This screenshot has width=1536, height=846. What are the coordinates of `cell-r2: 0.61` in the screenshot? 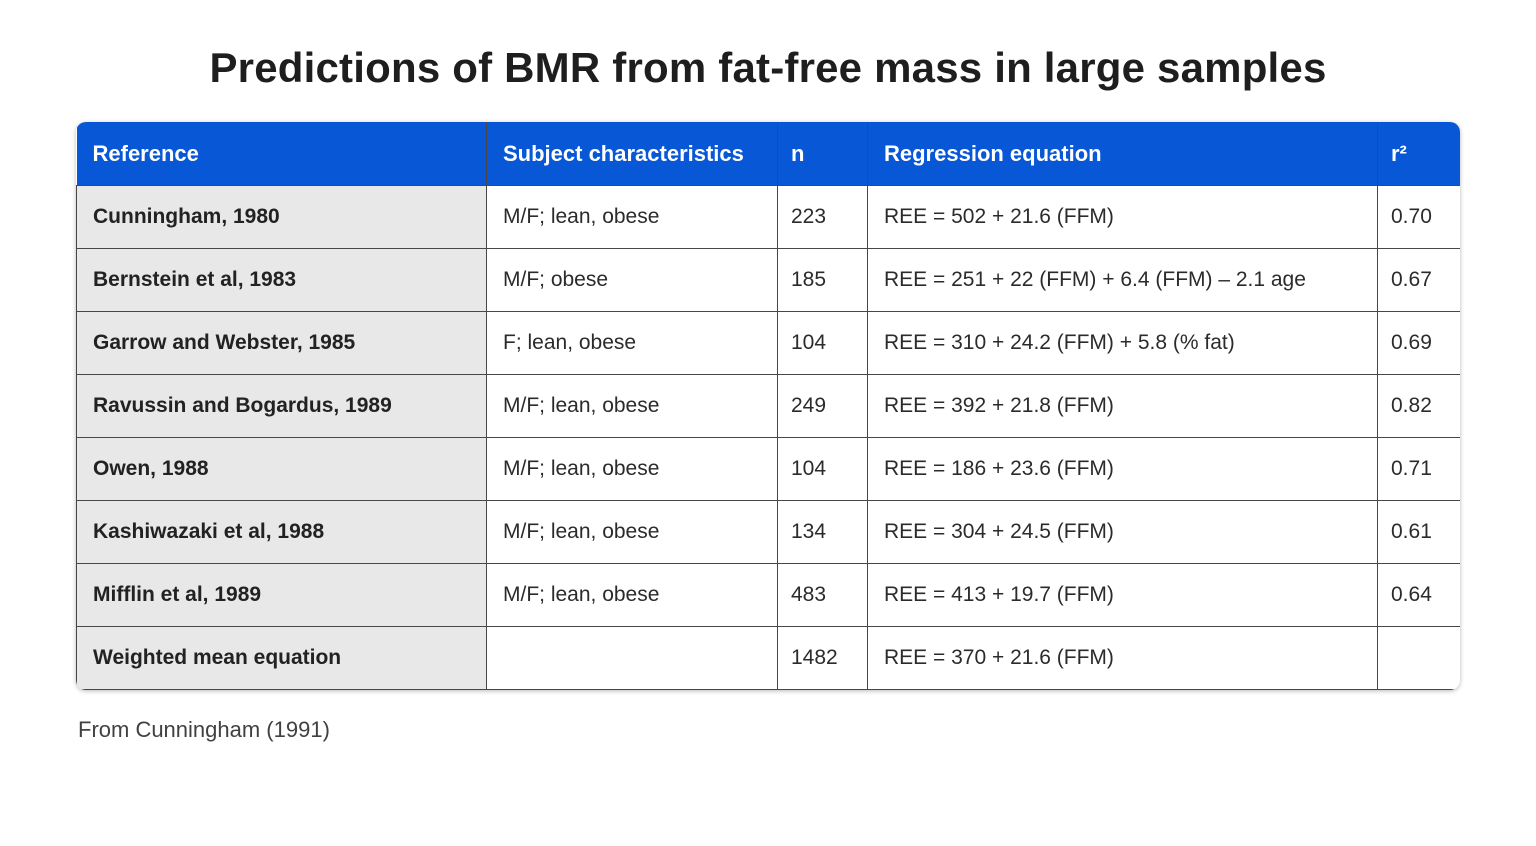 It's located at (1418, 532).